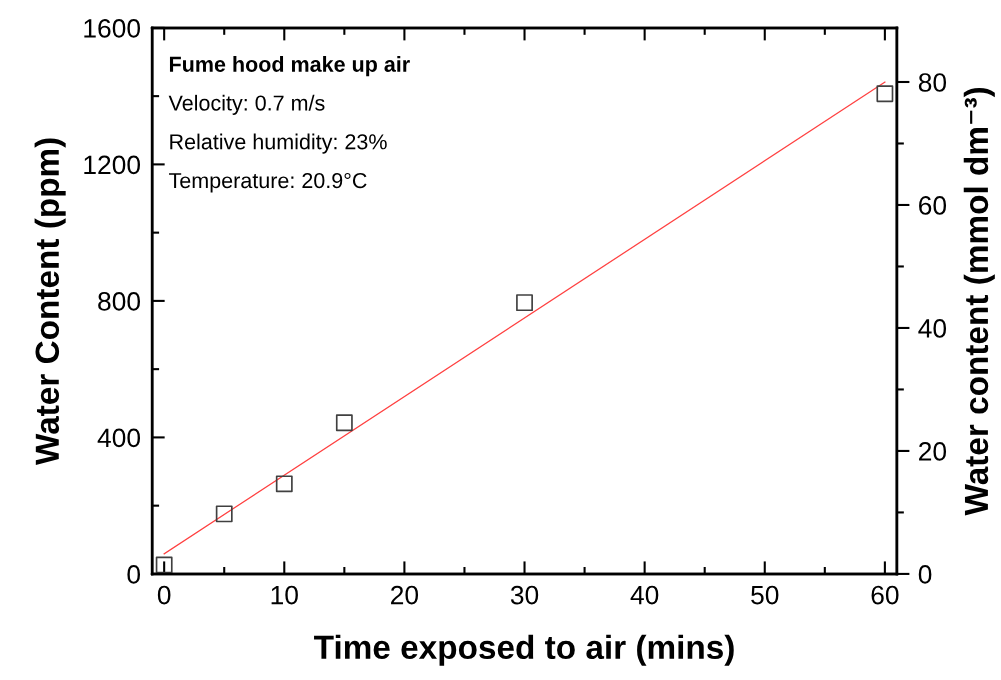  What do you see at coordinates (289, 66) in the screenshot?
I see `annotation: Fume hood make up air` at bounding box center [289, 66].